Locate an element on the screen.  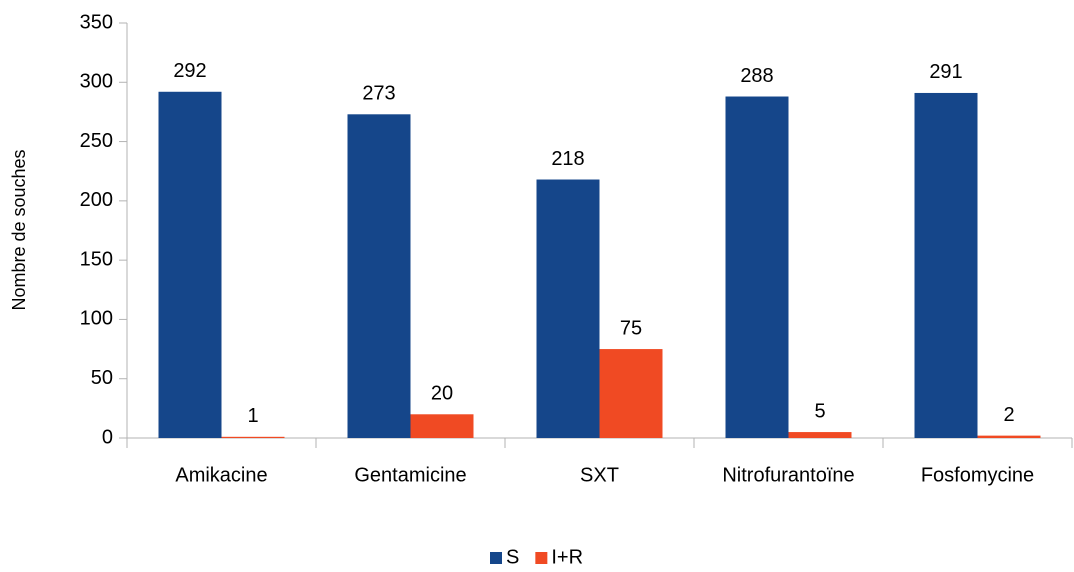
x-tick-label: Gentamicine is located at coordinates (410, 475).